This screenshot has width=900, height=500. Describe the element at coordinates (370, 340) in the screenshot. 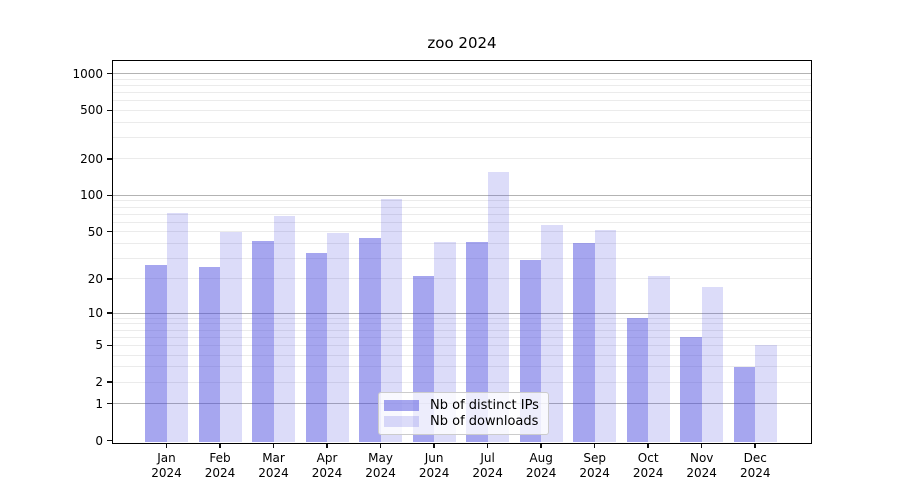

I see `bar-distinct-ips-may` at that location.